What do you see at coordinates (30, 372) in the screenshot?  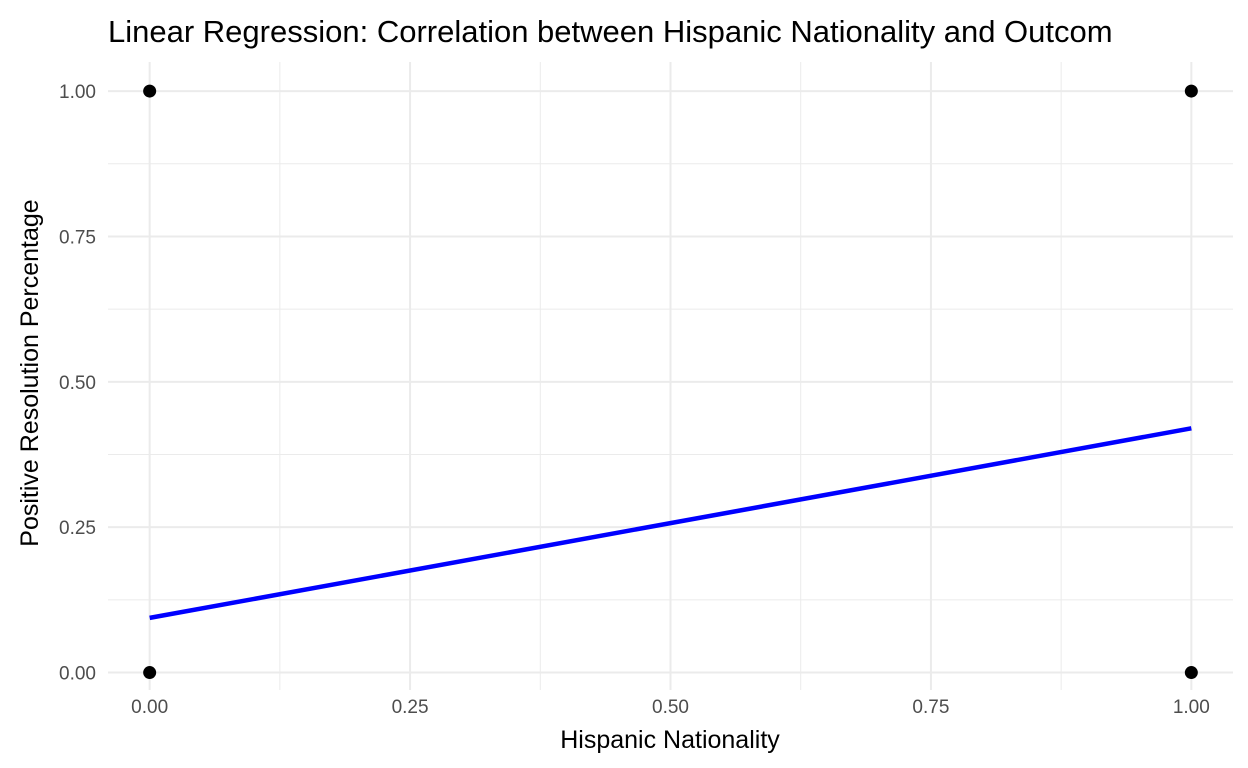 I see `y-axis-label: Positive Resolution Percentage` at bounding box center [30, 372].